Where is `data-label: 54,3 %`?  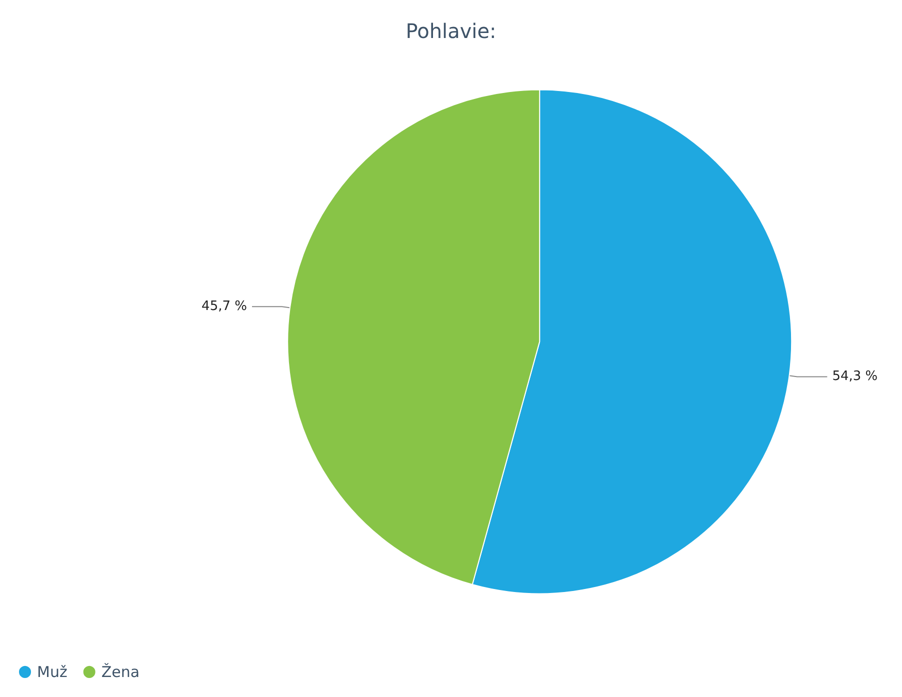 data-label: 54,3 % is located at coordinates (855, 376).